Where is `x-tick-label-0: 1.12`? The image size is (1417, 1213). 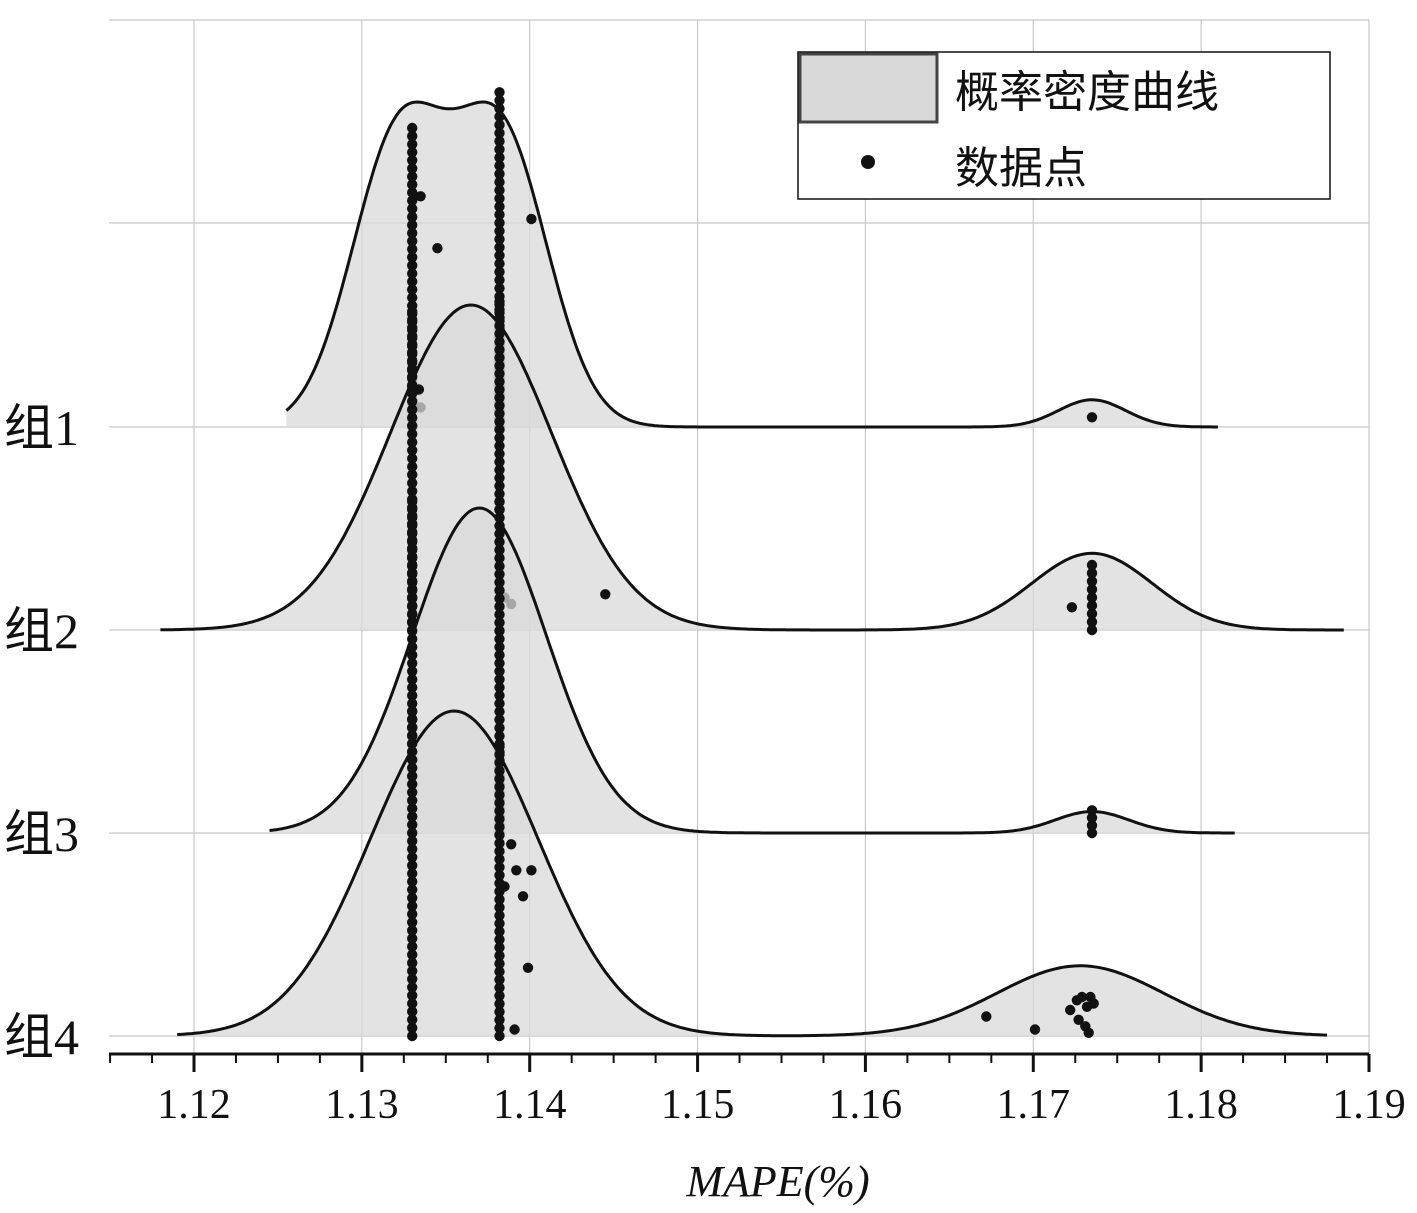
x-tick-label-0: 1.12 is located at coordinates (194, 1105).